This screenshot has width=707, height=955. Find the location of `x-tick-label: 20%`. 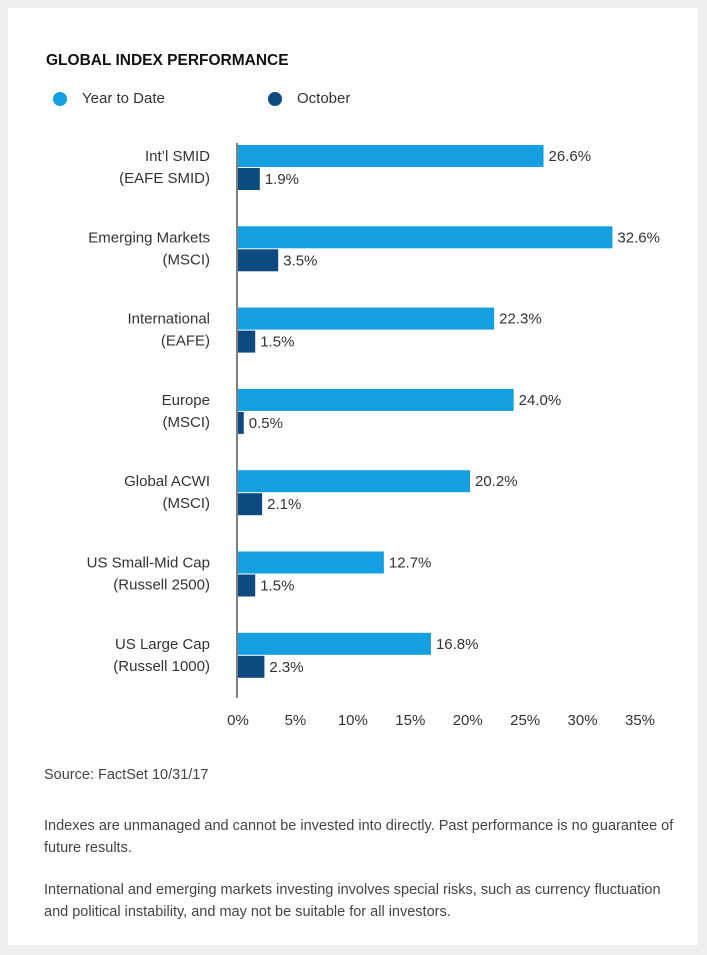

x-tick-label: 20% is located at coordinates (468, 720).